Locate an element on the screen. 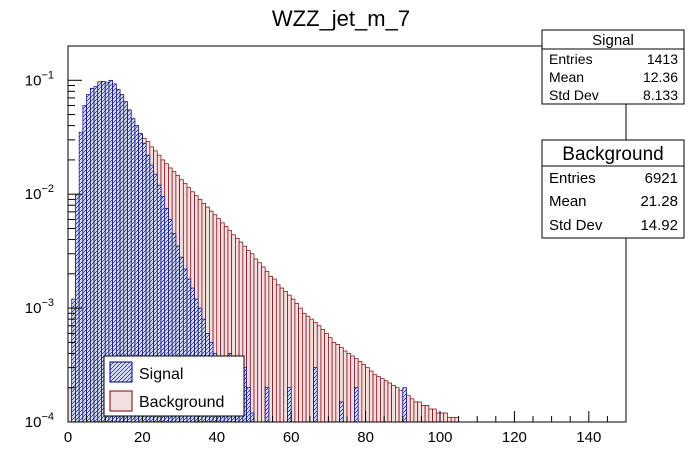 The image size is (696, 472). x-tick-label: 40 is located at coordinates (216, 437).